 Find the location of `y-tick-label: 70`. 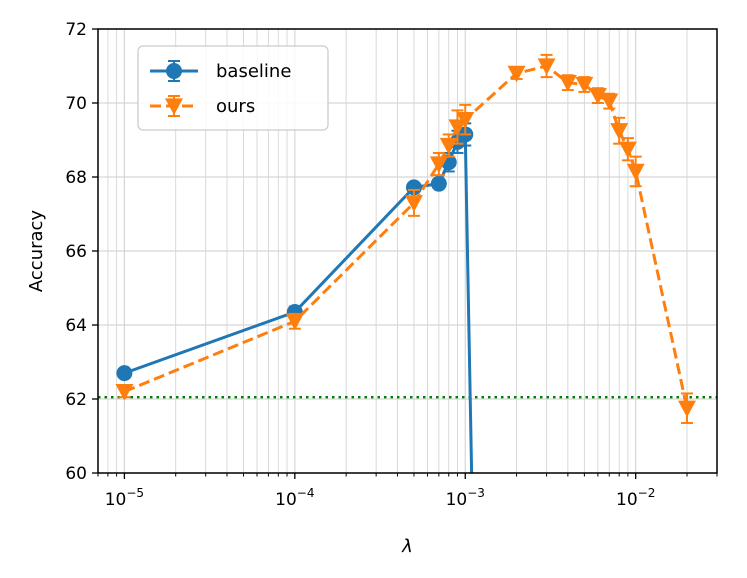

y-tick-label: 70 is located at coordinates (76, 104).